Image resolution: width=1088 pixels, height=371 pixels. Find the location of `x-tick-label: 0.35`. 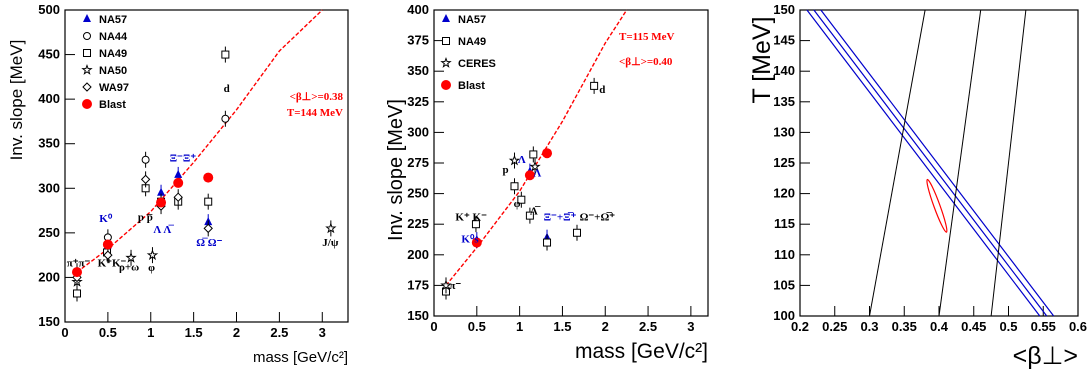

x-tick-label: 0.35 is located at coordinates (904, 326).